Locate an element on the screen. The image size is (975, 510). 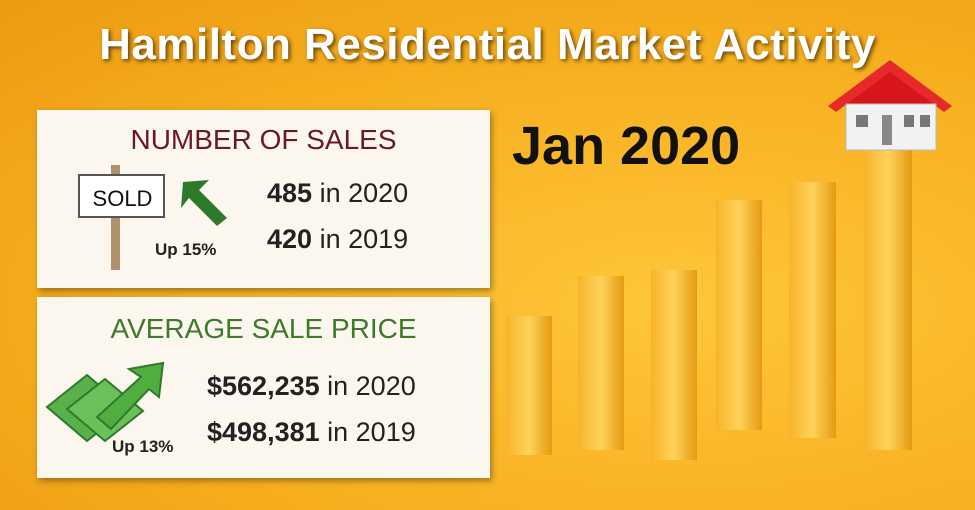
price-suffix: in 2020 is located at coordinates (371, 386).